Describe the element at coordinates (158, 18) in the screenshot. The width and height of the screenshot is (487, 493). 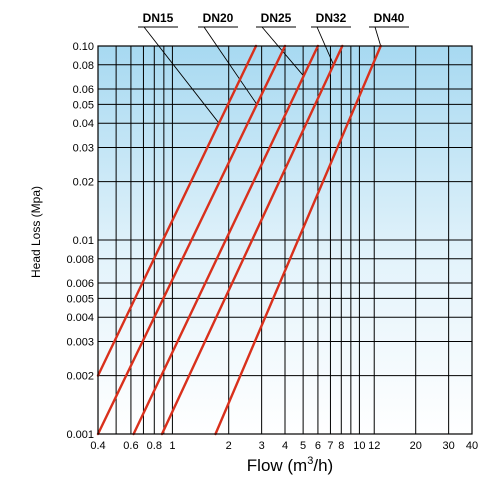
I see `series-label-dn15: DN15` at that location.